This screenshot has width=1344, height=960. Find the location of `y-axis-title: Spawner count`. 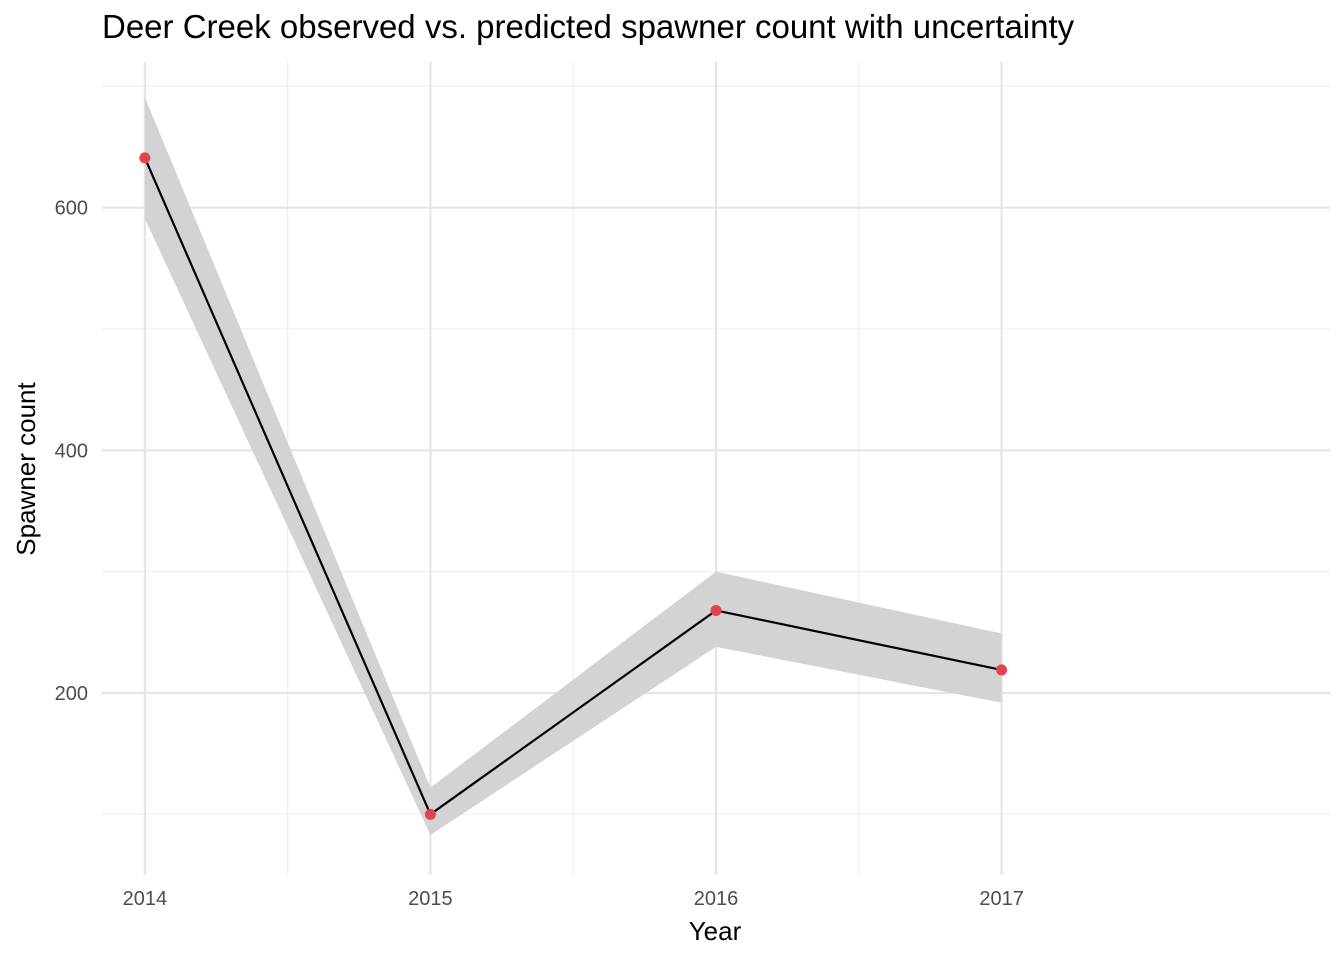

y-axis-title: Spawner count is located at coordinates (26, 469).